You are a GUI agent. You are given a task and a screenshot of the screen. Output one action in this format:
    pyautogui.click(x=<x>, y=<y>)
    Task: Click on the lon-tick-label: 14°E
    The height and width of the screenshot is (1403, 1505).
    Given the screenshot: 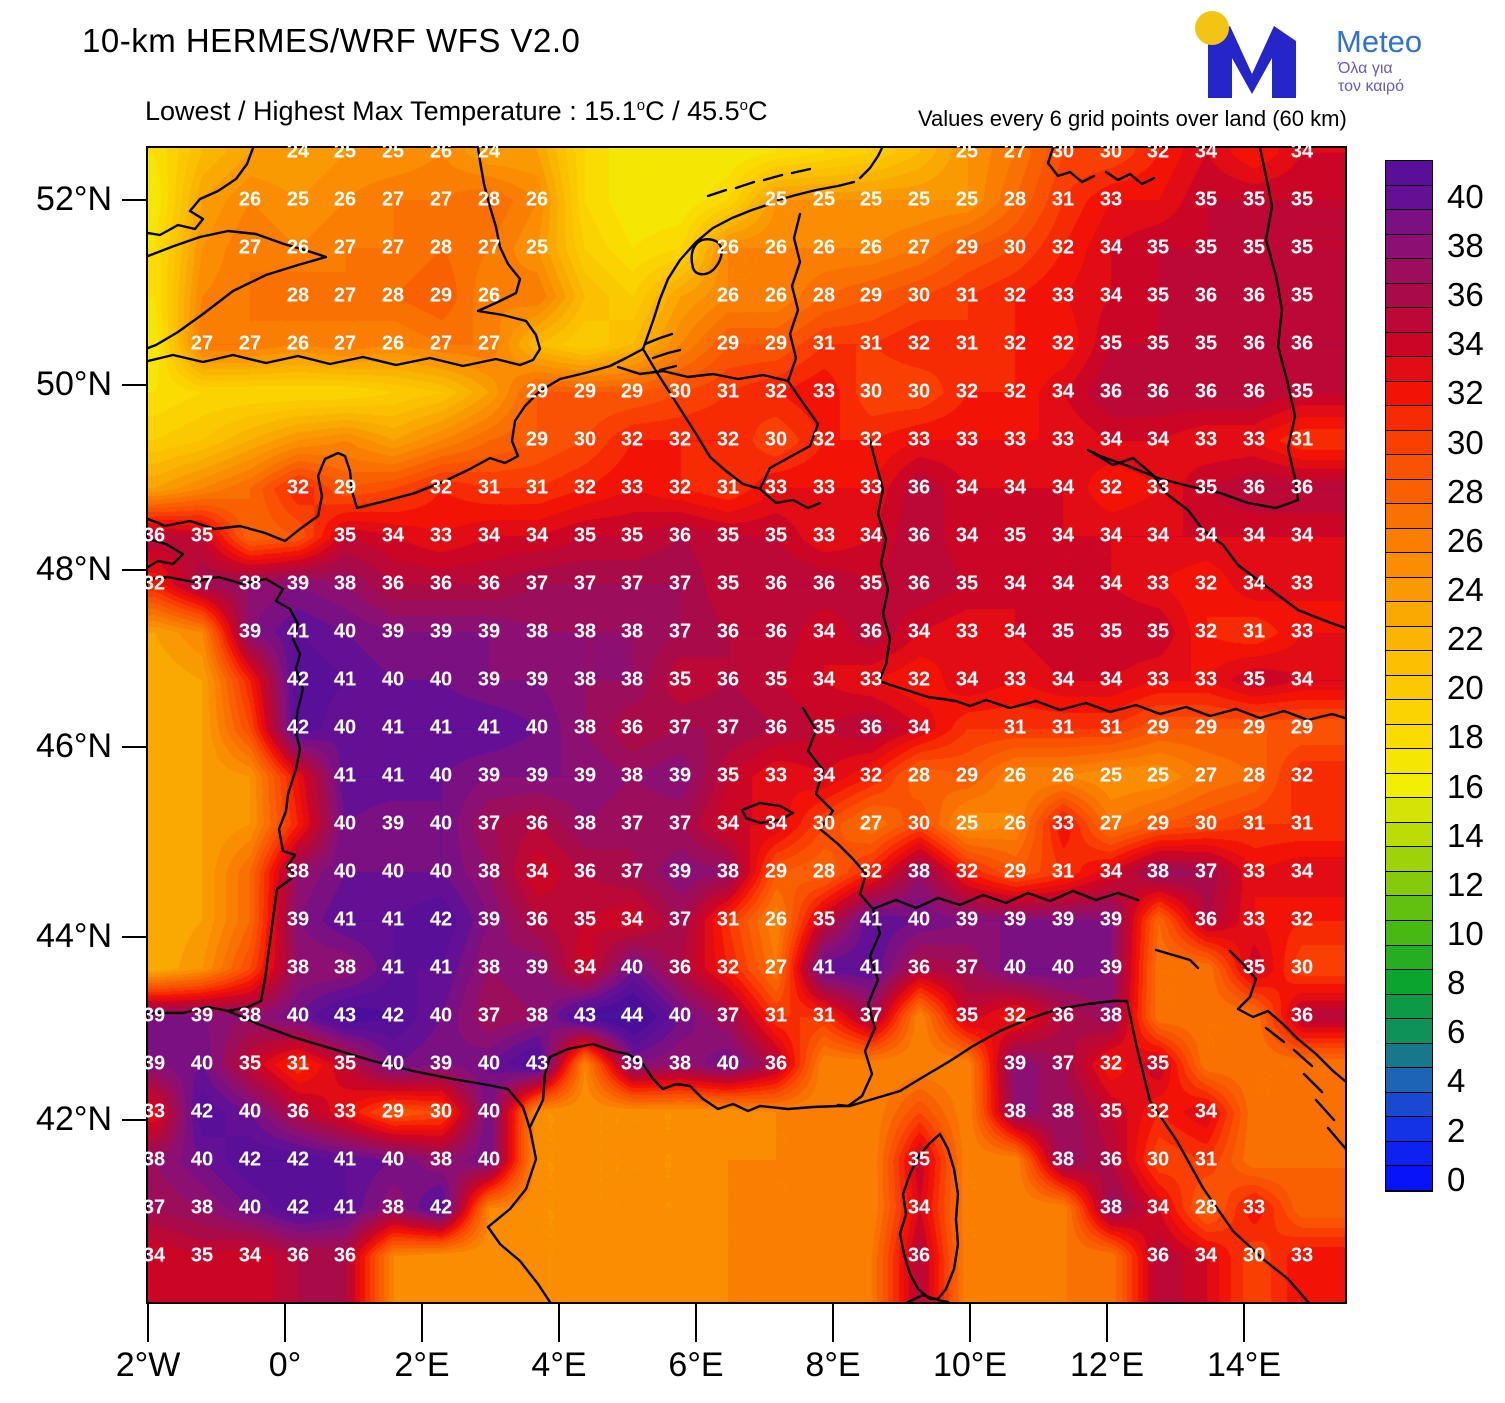 What is the action you would take?
    pyautogui.click(x=1244, y=1365)
    